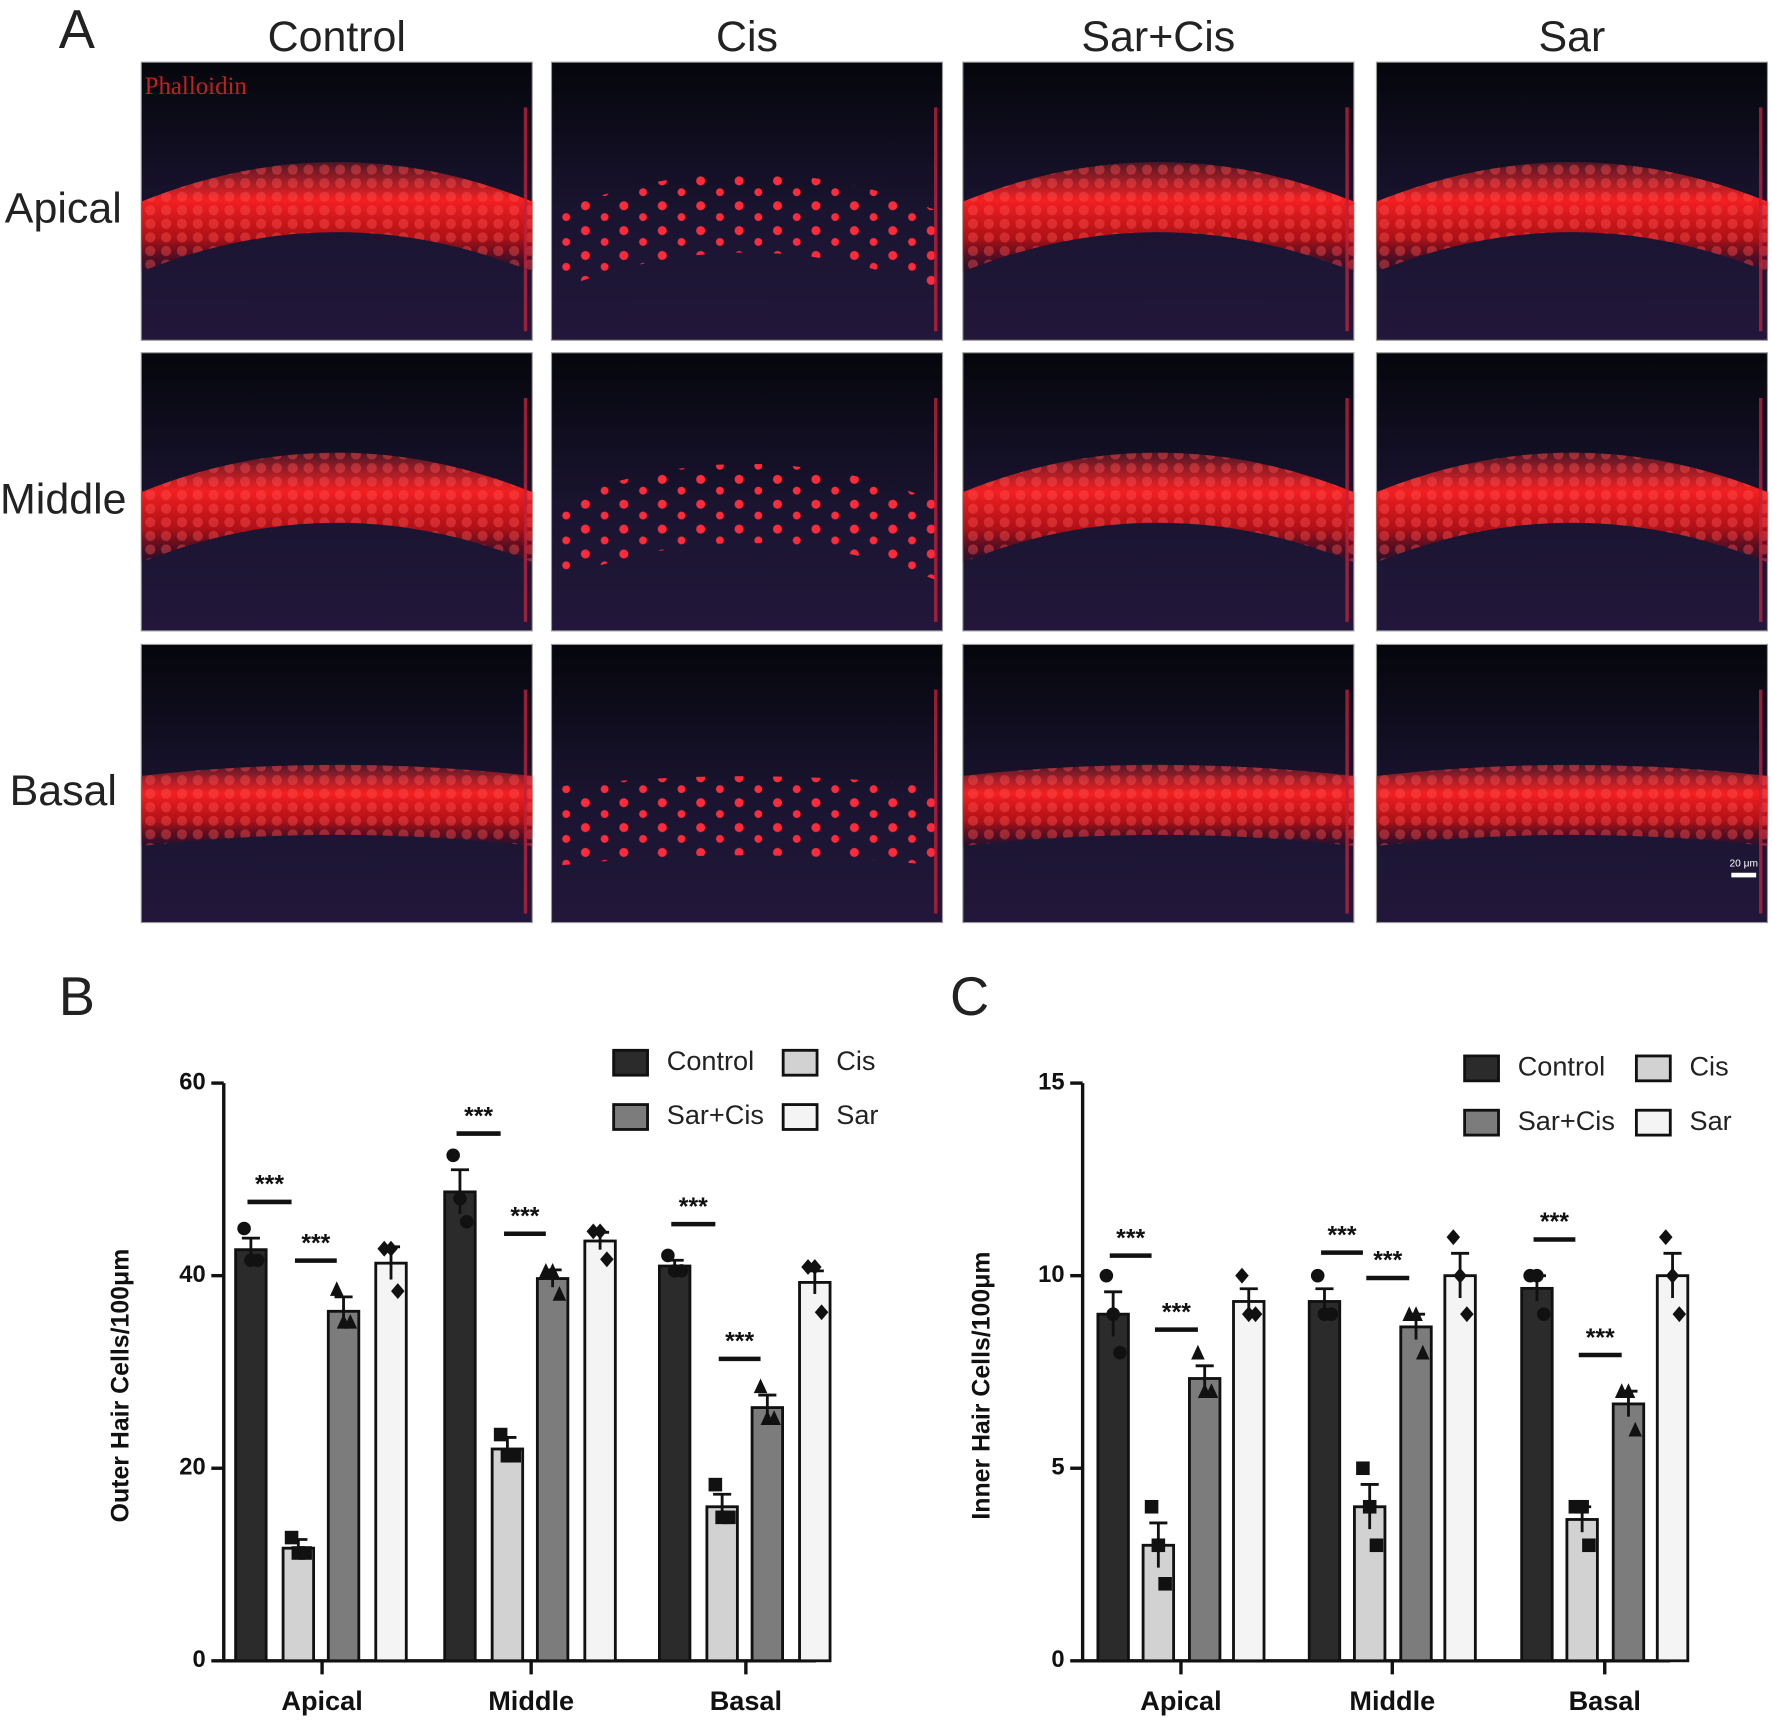 This screenshot has height=1723, width=1772. What do you see at coordinates (1158, 37) in the screenshot?
I see `column-header: Sar+Cis` at bounding box center [1158, 37].